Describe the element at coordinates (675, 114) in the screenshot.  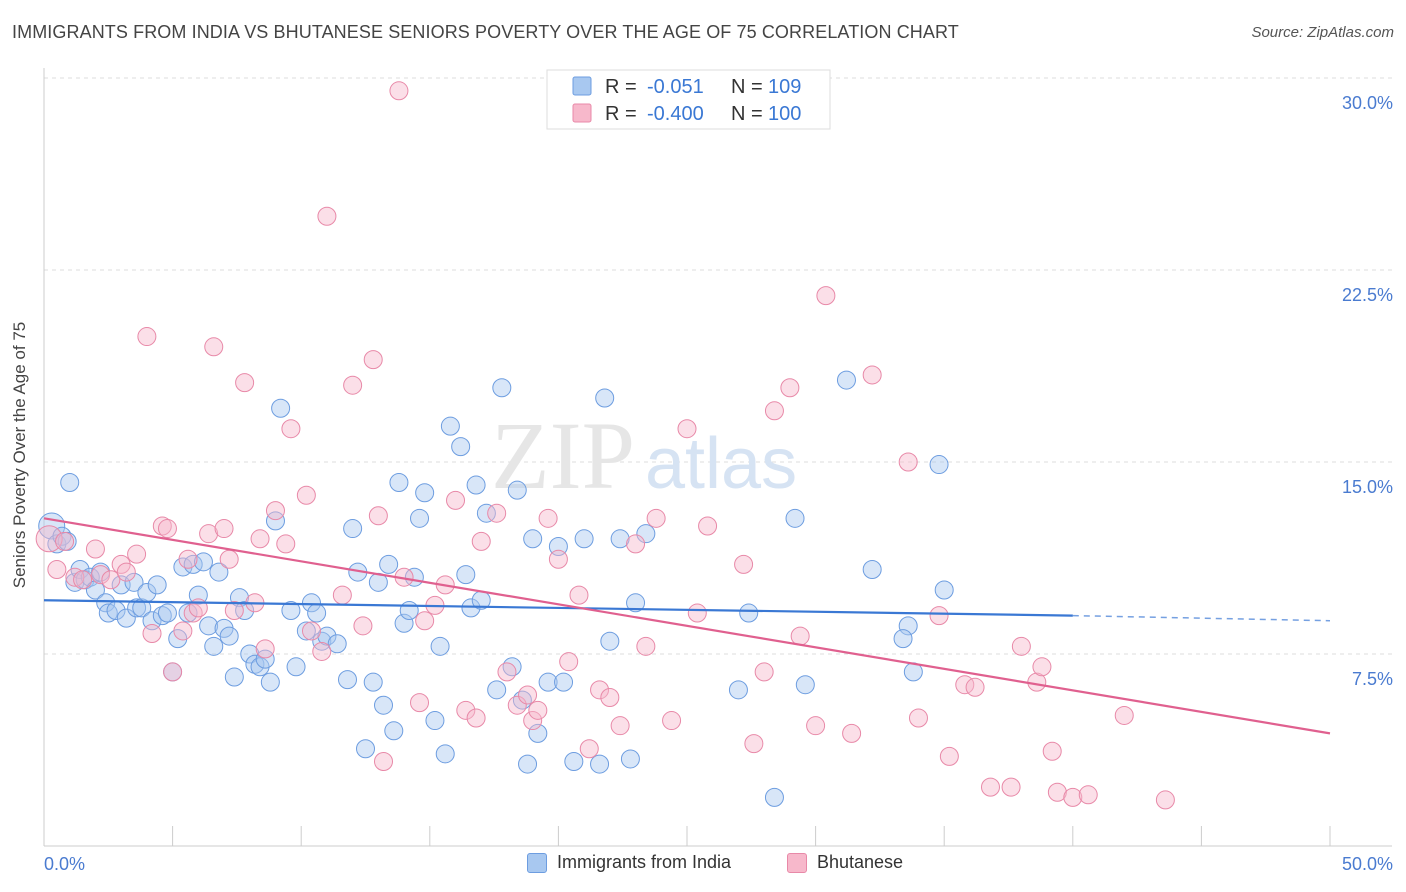
I see `legend-r-value: -0.400` at that location.